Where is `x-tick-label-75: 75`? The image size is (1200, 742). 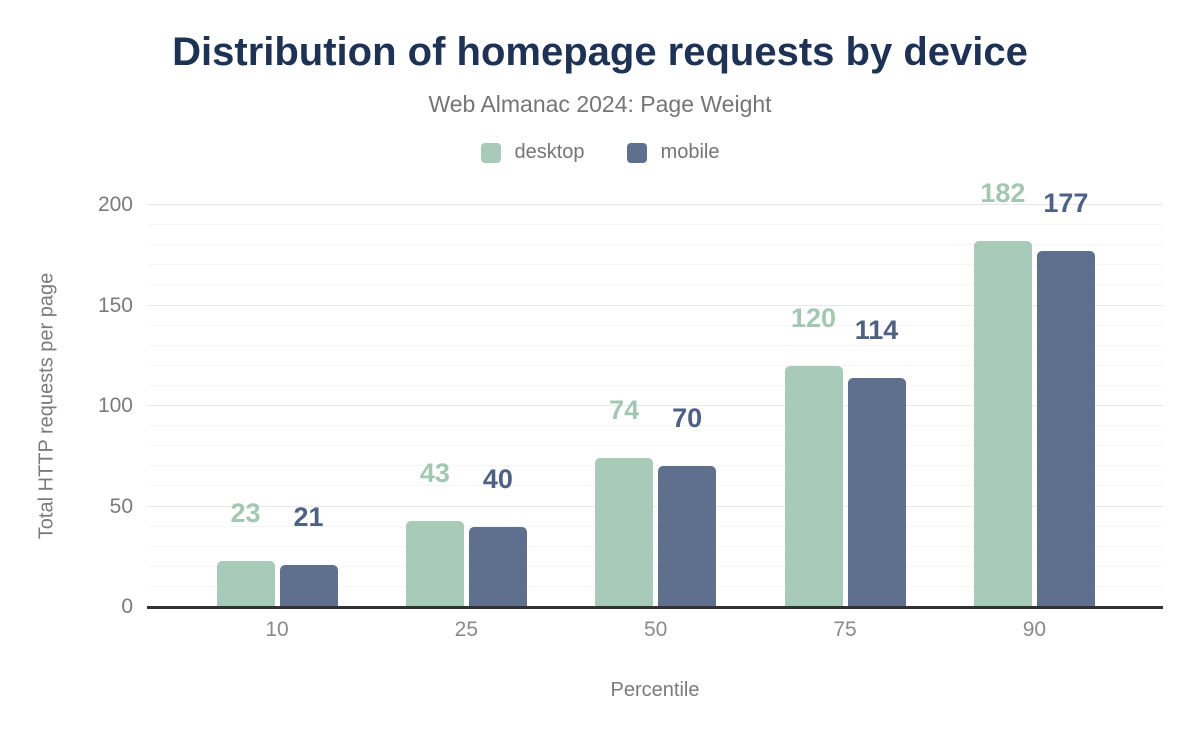
x-tick-label-75: 75 is located at coordinates (845, 629).